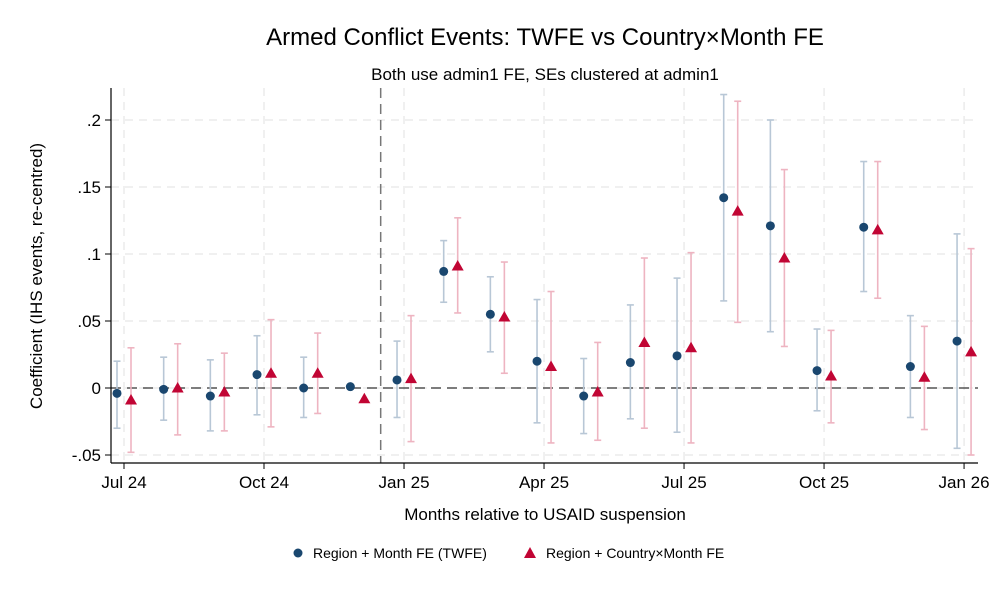 The image size is (1000, 605). I want to click on y-axis-label: Coefficient (IHS events, re-centred), so click(36, 276).